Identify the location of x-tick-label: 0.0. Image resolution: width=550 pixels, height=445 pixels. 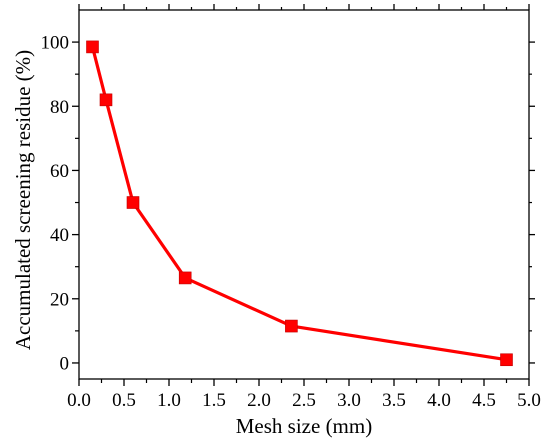
(79, 400).